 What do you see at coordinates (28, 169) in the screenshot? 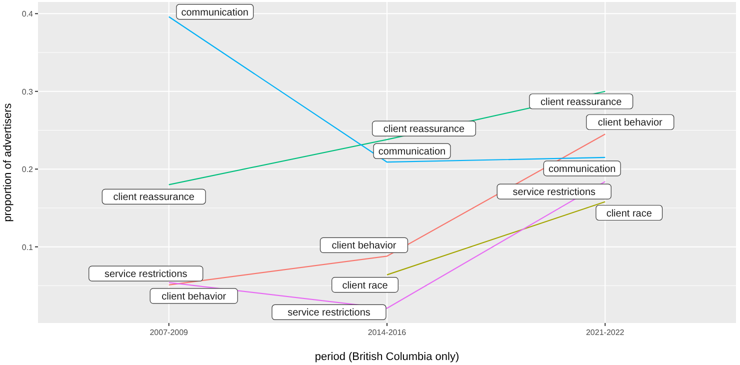
I see `y-tick-label: 0.2` at bounding box center [28, 169].